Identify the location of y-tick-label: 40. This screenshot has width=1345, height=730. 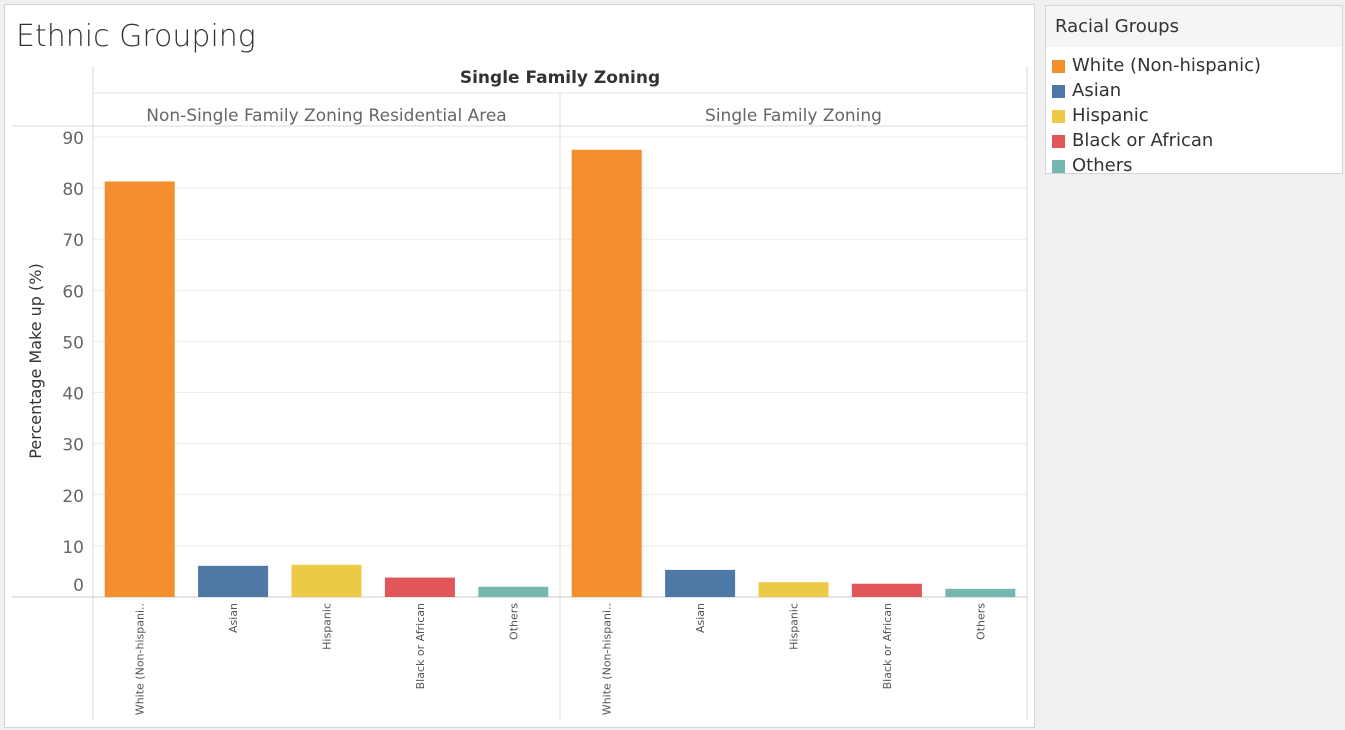
(73, 395).